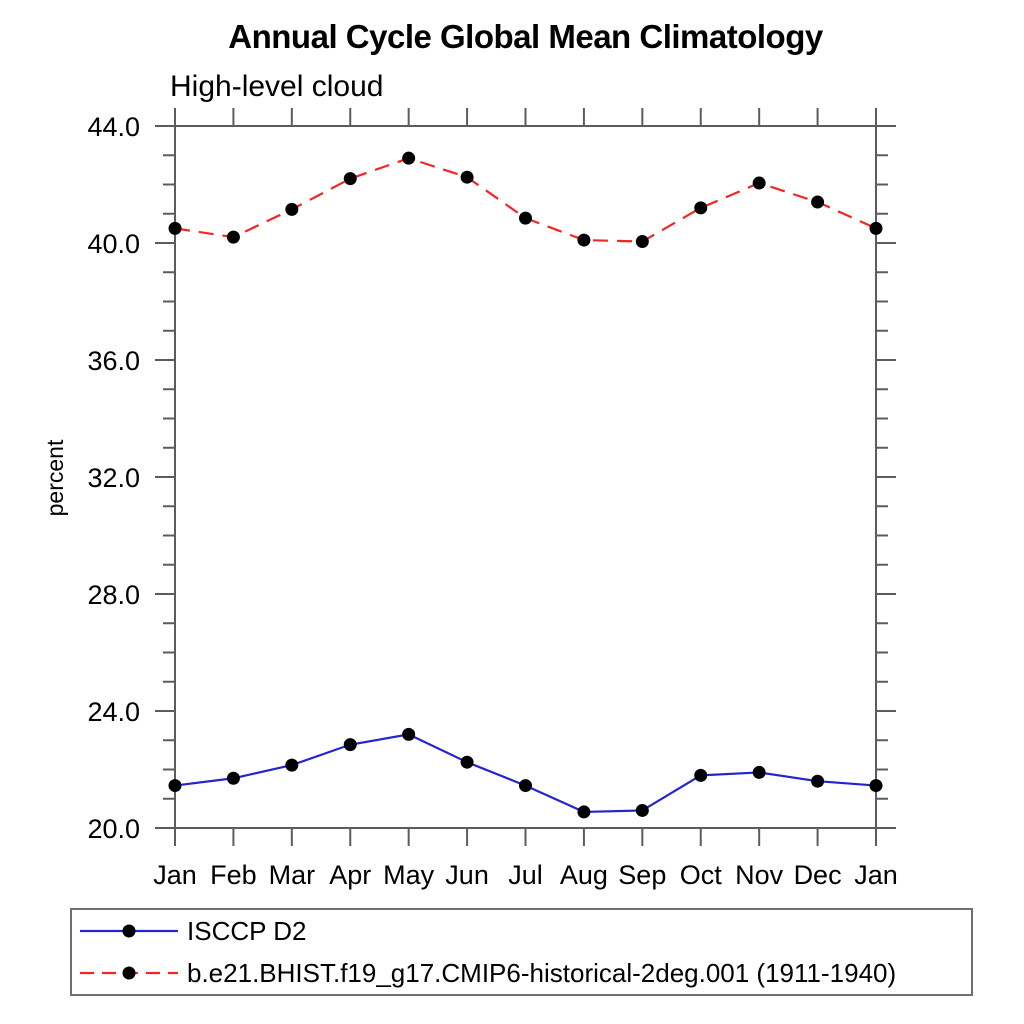  I want to click on y-tick-label: 32.0, so click(113, 478).